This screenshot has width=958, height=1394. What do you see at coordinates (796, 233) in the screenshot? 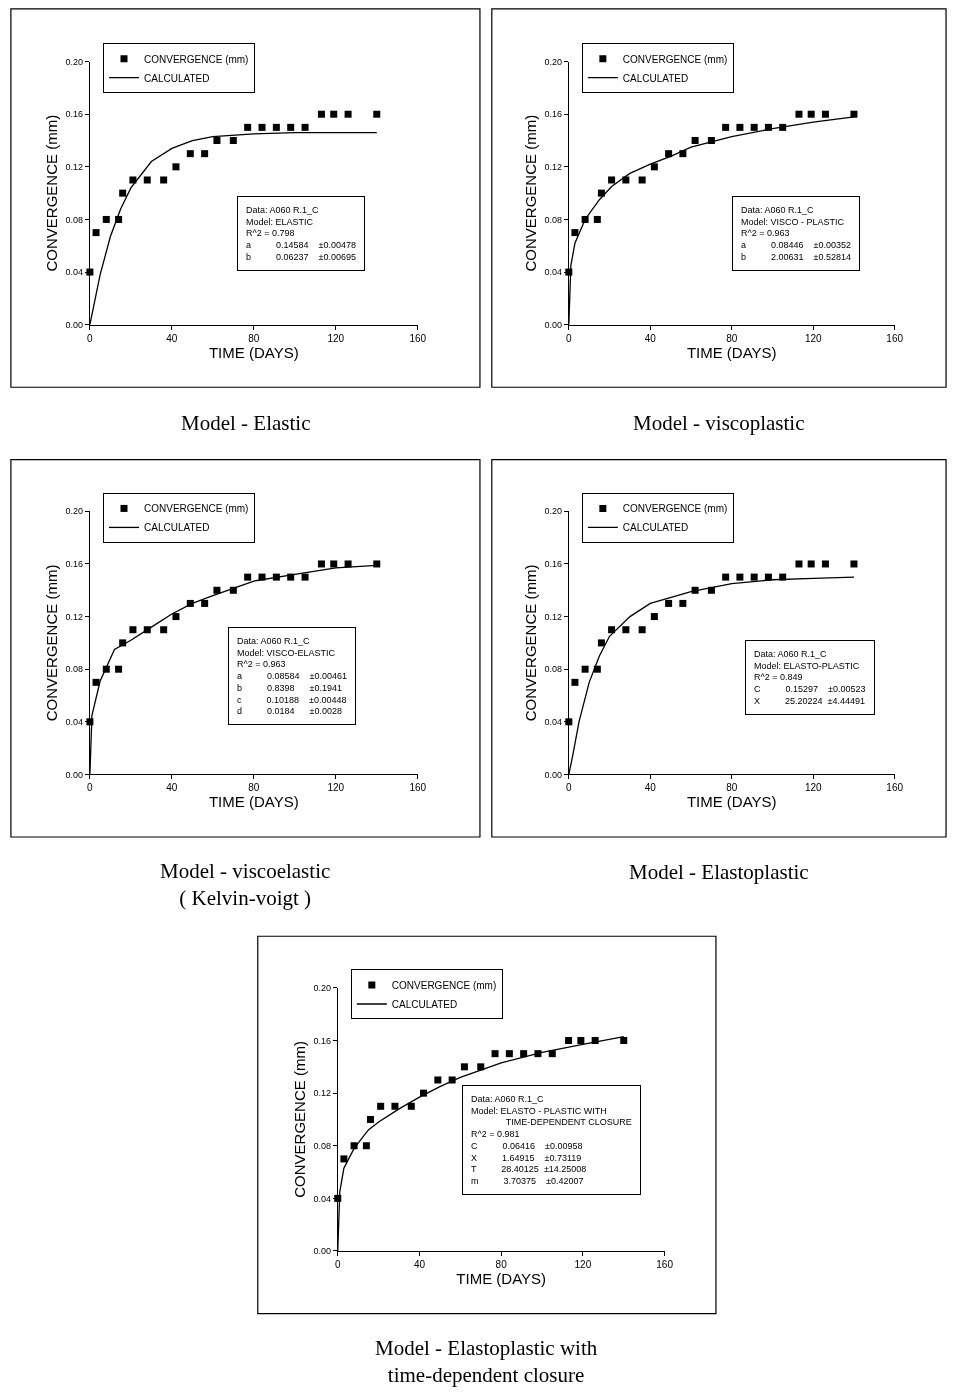
I see `annotation: Data: A060 R.1_C Model: VISCO - PLASTIC R^2 = 0.963 a 0.08446 ±0.00352 b 2.00631 ±0.52814` at bounding box center [796, 233].